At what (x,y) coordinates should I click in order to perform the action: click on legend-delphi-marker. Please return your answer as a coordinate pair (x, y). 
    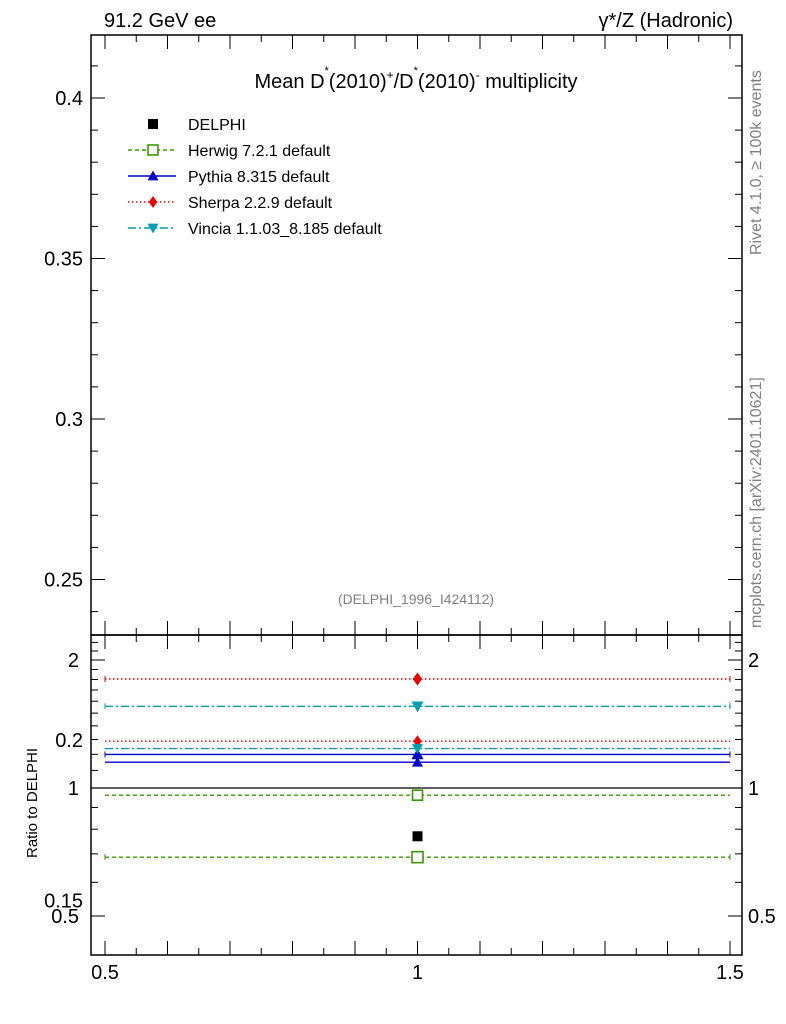
    Looking at the image, I should click on (153, 124).